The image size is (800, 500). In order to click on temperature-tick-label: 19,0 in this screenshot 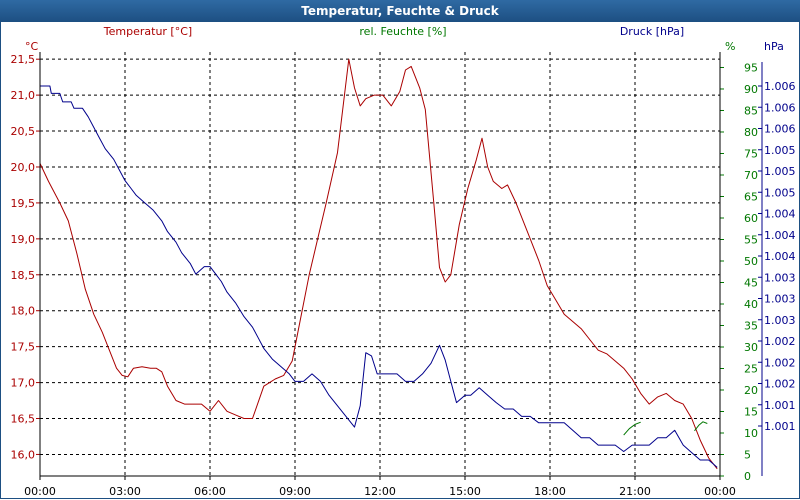, I will do `click(23, 239)`.